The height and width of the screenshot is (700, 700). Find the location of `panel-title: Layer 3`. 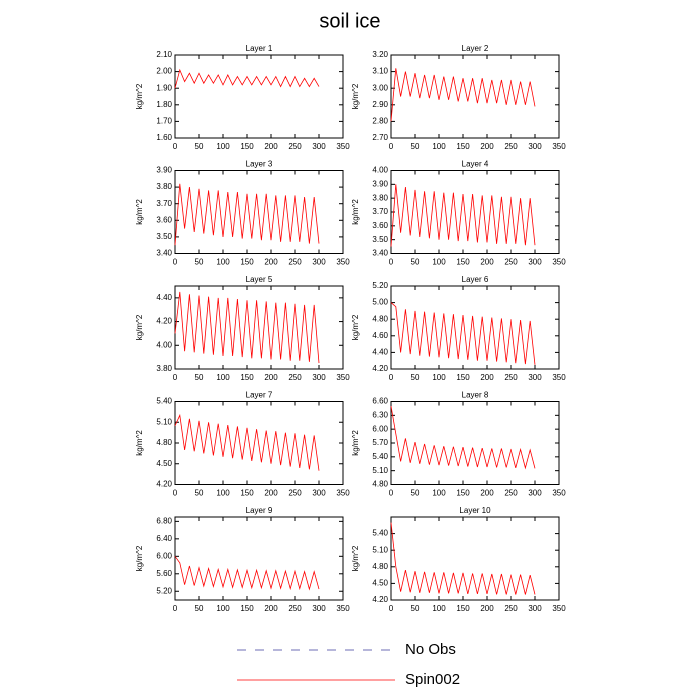

panel-title: Layer 3 is located at coordinates (259, 164).